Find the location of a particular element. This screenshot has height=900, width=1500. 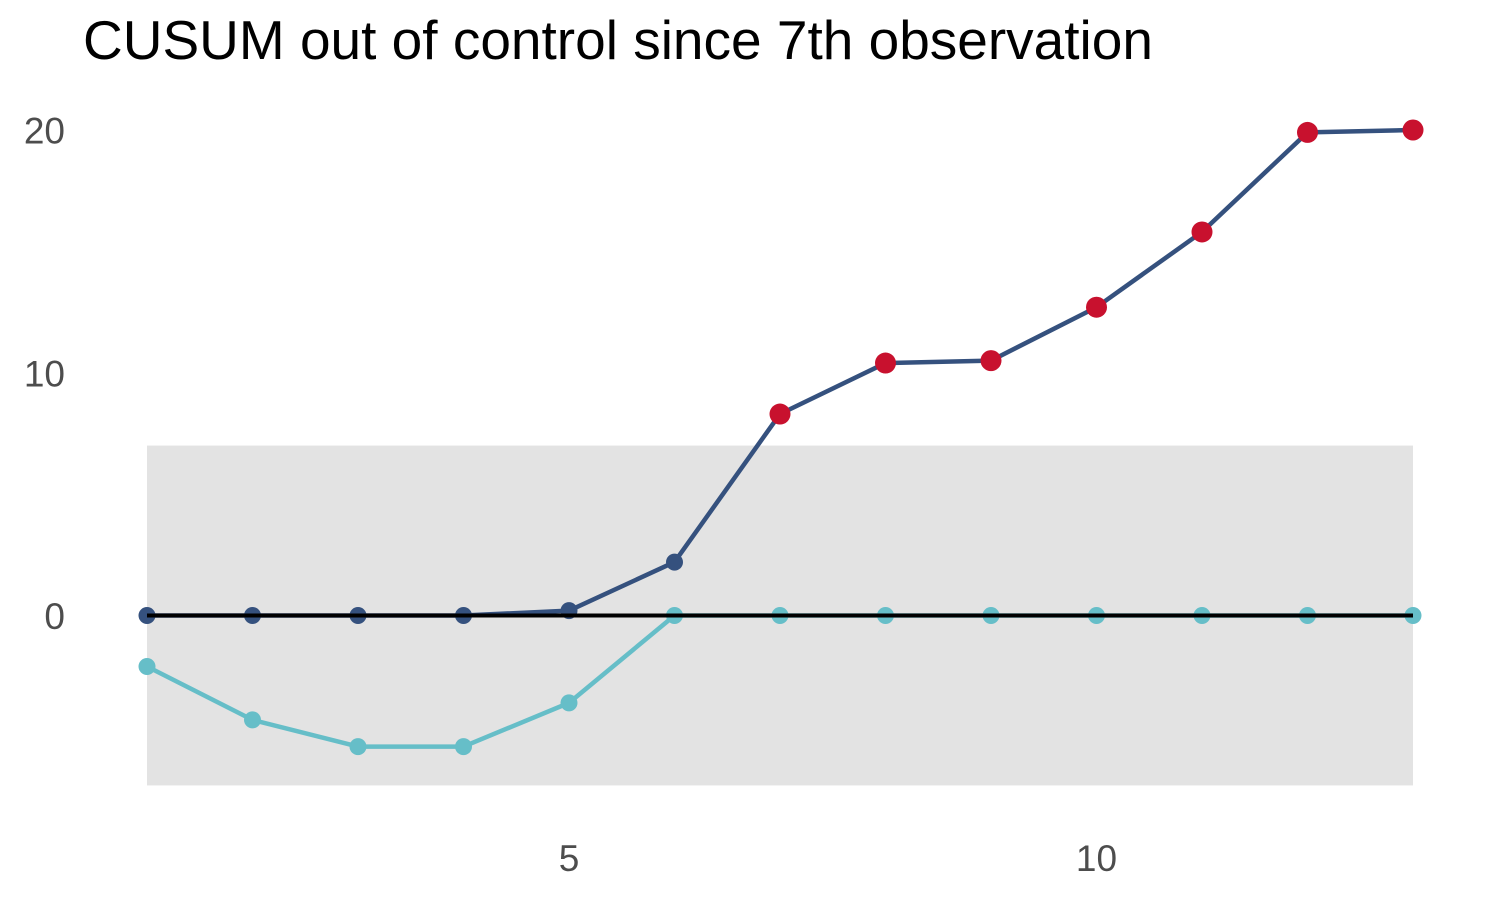

y-tick-label-10: 10 is located at coordinates (44, 373).